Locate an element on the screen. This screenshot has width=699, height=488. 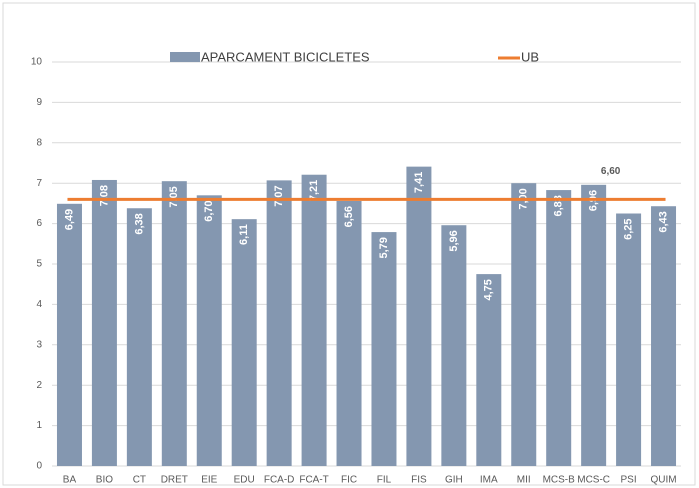
value-label: 7,41 is located at coordinates (419, 182).